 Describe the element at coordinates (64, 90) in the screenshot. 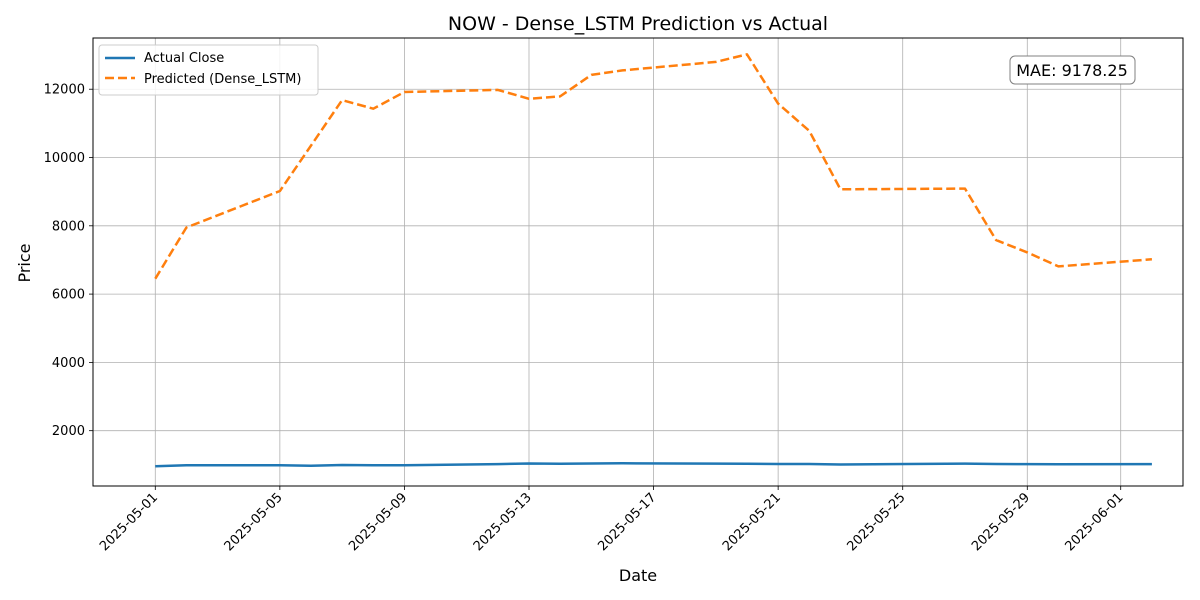

I see `y-tick-label: 12000` at that location.